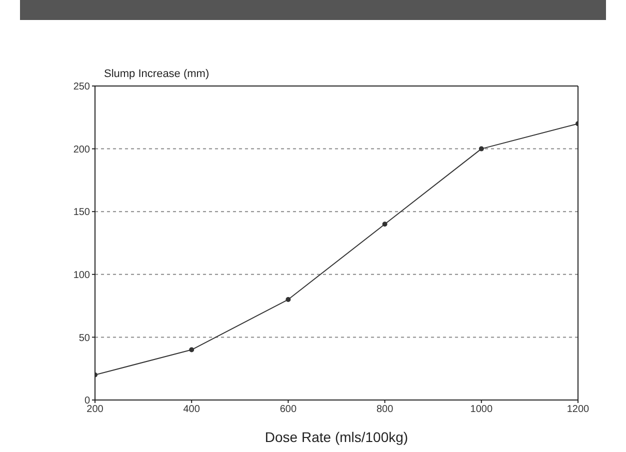  What do you see at coordinates (81, 212) in the screenshot?
I see `y-tick-label: 150` at bounding box center [81, 212].